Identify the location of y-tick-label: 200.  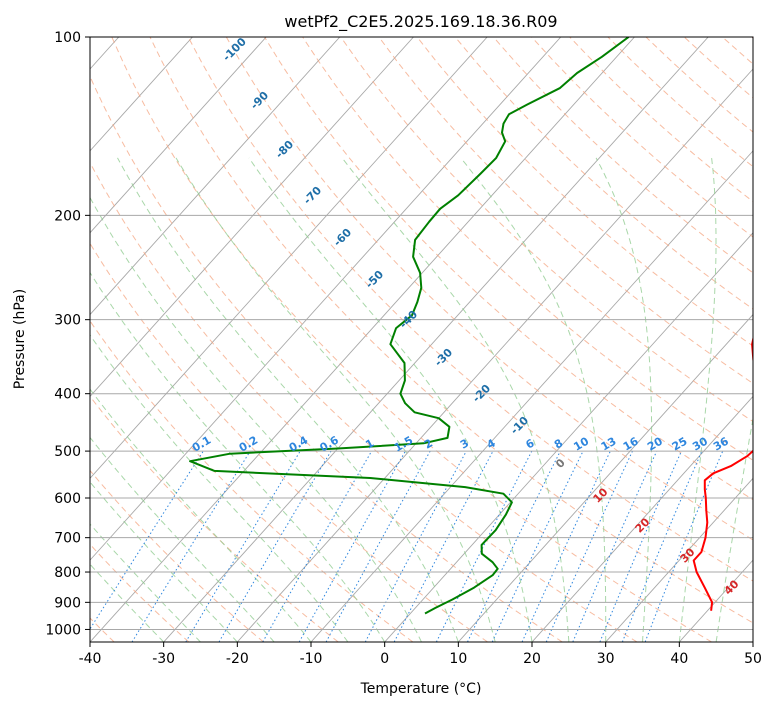
(67, 216).